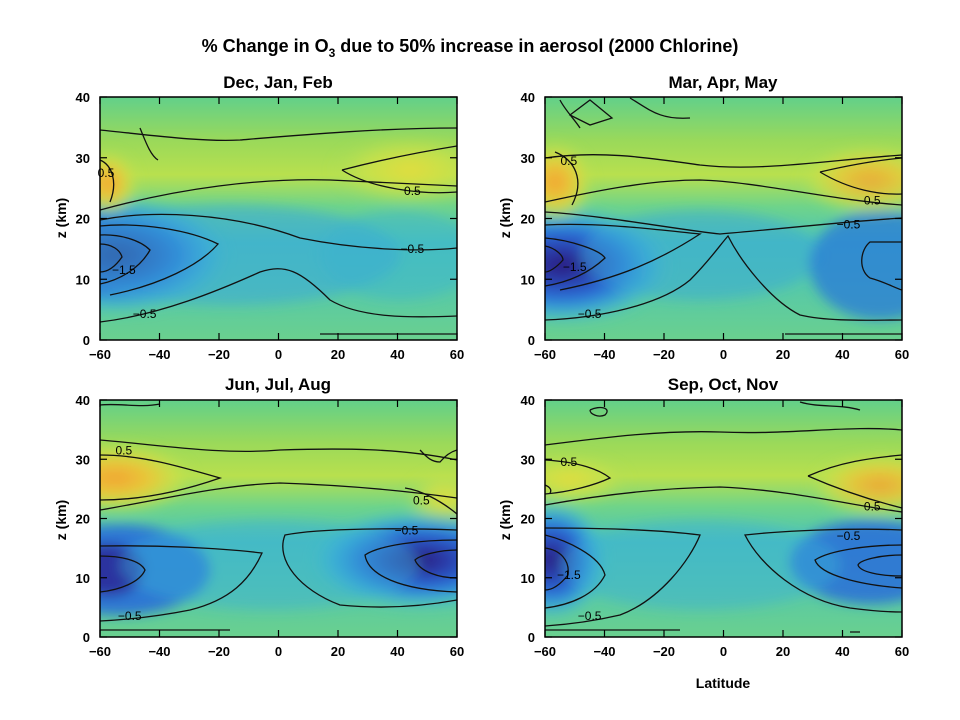 This screenshot has width=960, height=720. I want to click on panel-title: Sep, Oct, Nov, so click(723, 384).